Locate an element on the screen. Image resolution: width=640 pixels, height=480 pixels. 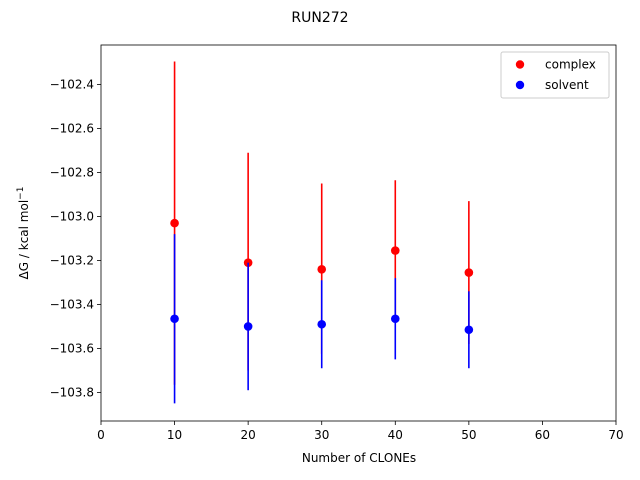
x-tick-label: 10 is located at coordinates (174, 435).